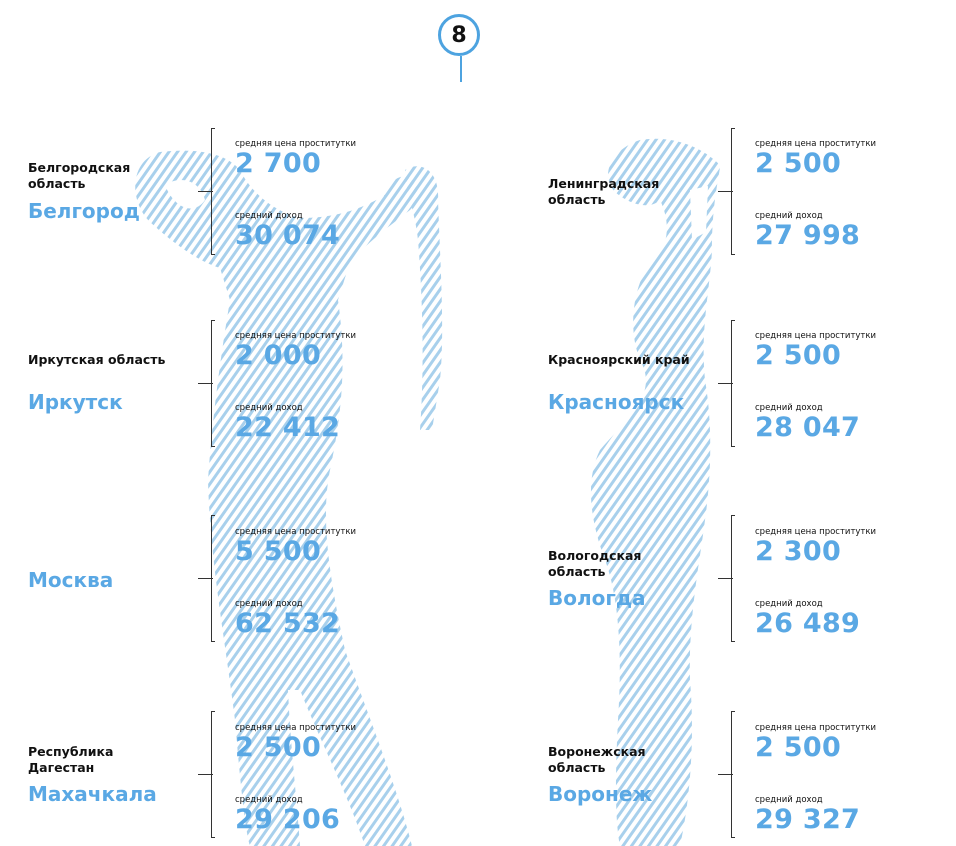 This screenshot has width=956, height=846. What do you see at coordinates (71, 759) in the screenshot?
I see `region-name: Республика Дагестан` at bounding box center [71, 759].